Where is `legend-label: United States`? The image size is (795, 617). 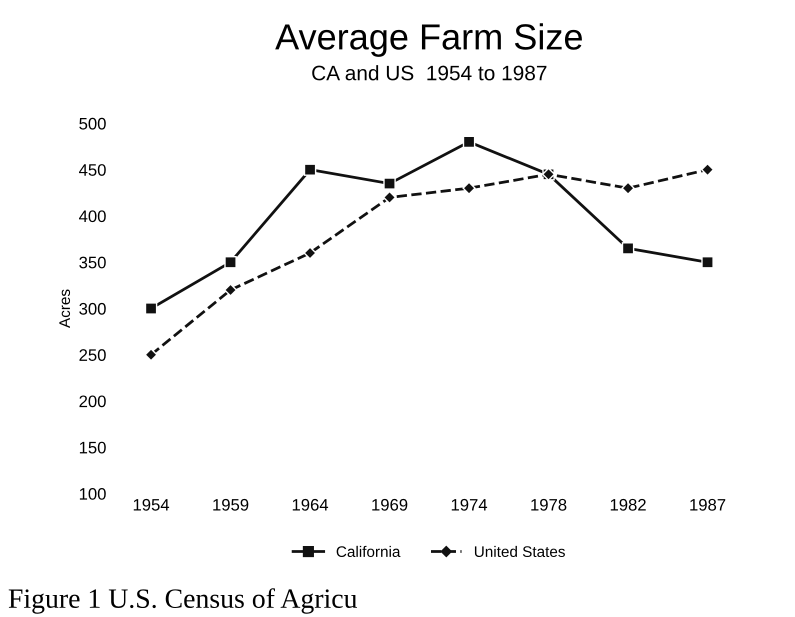 legend-label: United States is located at coordinates (519, 552).